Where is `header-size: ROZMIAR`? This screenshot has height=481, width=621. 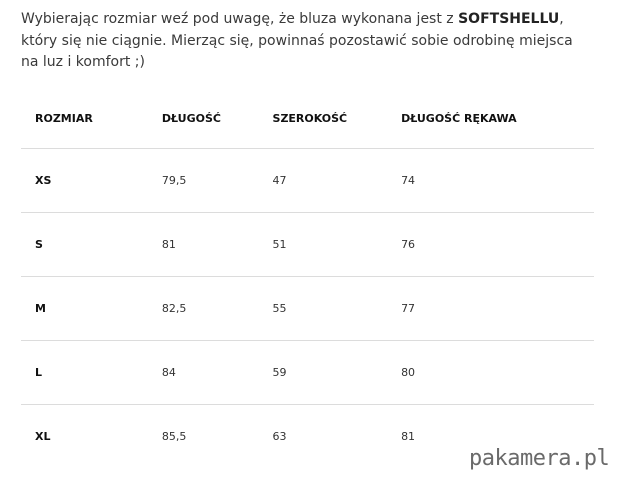
header-size: ROZMIAR is located at coordinates (64, 118).